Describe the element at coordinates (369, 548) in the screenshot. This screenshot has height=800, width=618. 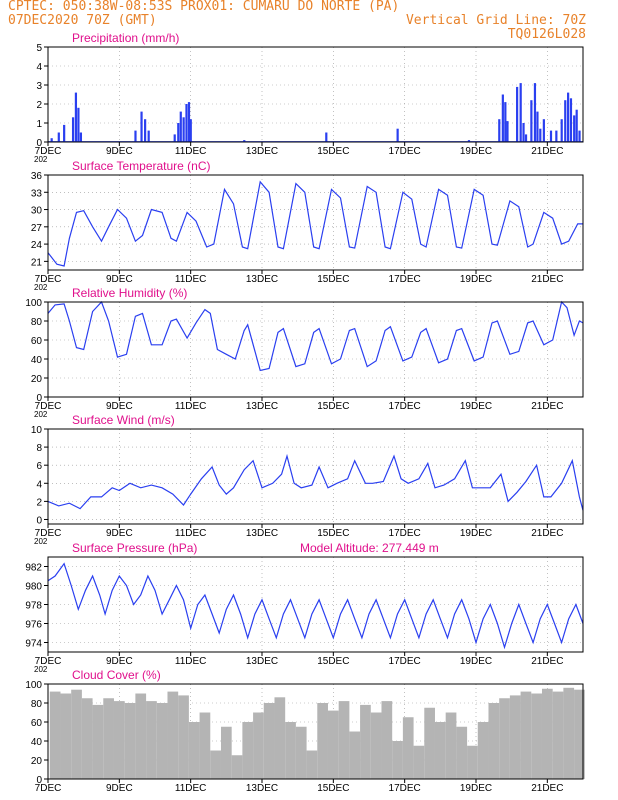
I see `panel-annotation: Model Altitude: 277.449 m` at that location.